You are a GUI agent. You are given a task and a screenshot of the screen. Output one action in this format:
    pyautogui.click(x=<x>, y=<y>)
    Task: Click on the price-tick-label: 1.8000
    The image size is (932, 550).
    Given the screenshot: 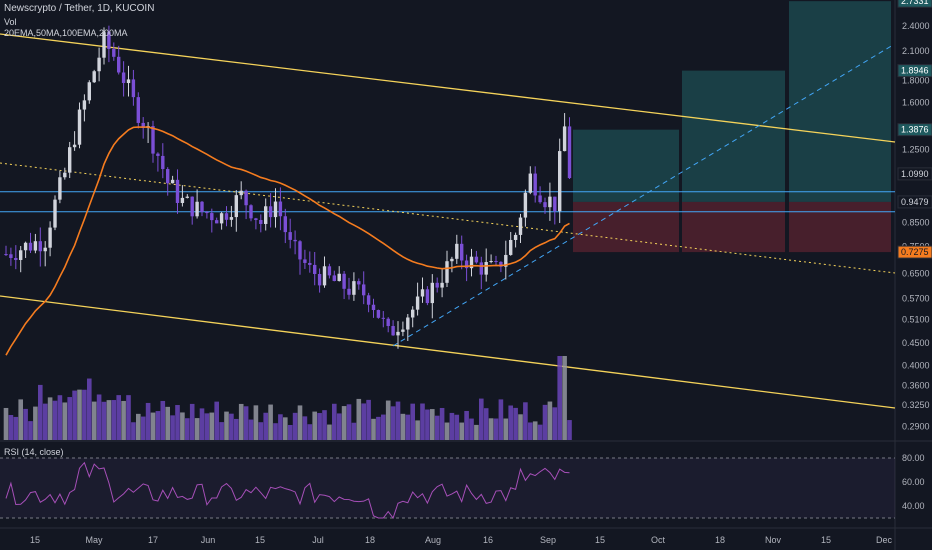 What is the action you would take?
    pyautogui.click(x=916, y=80)
    